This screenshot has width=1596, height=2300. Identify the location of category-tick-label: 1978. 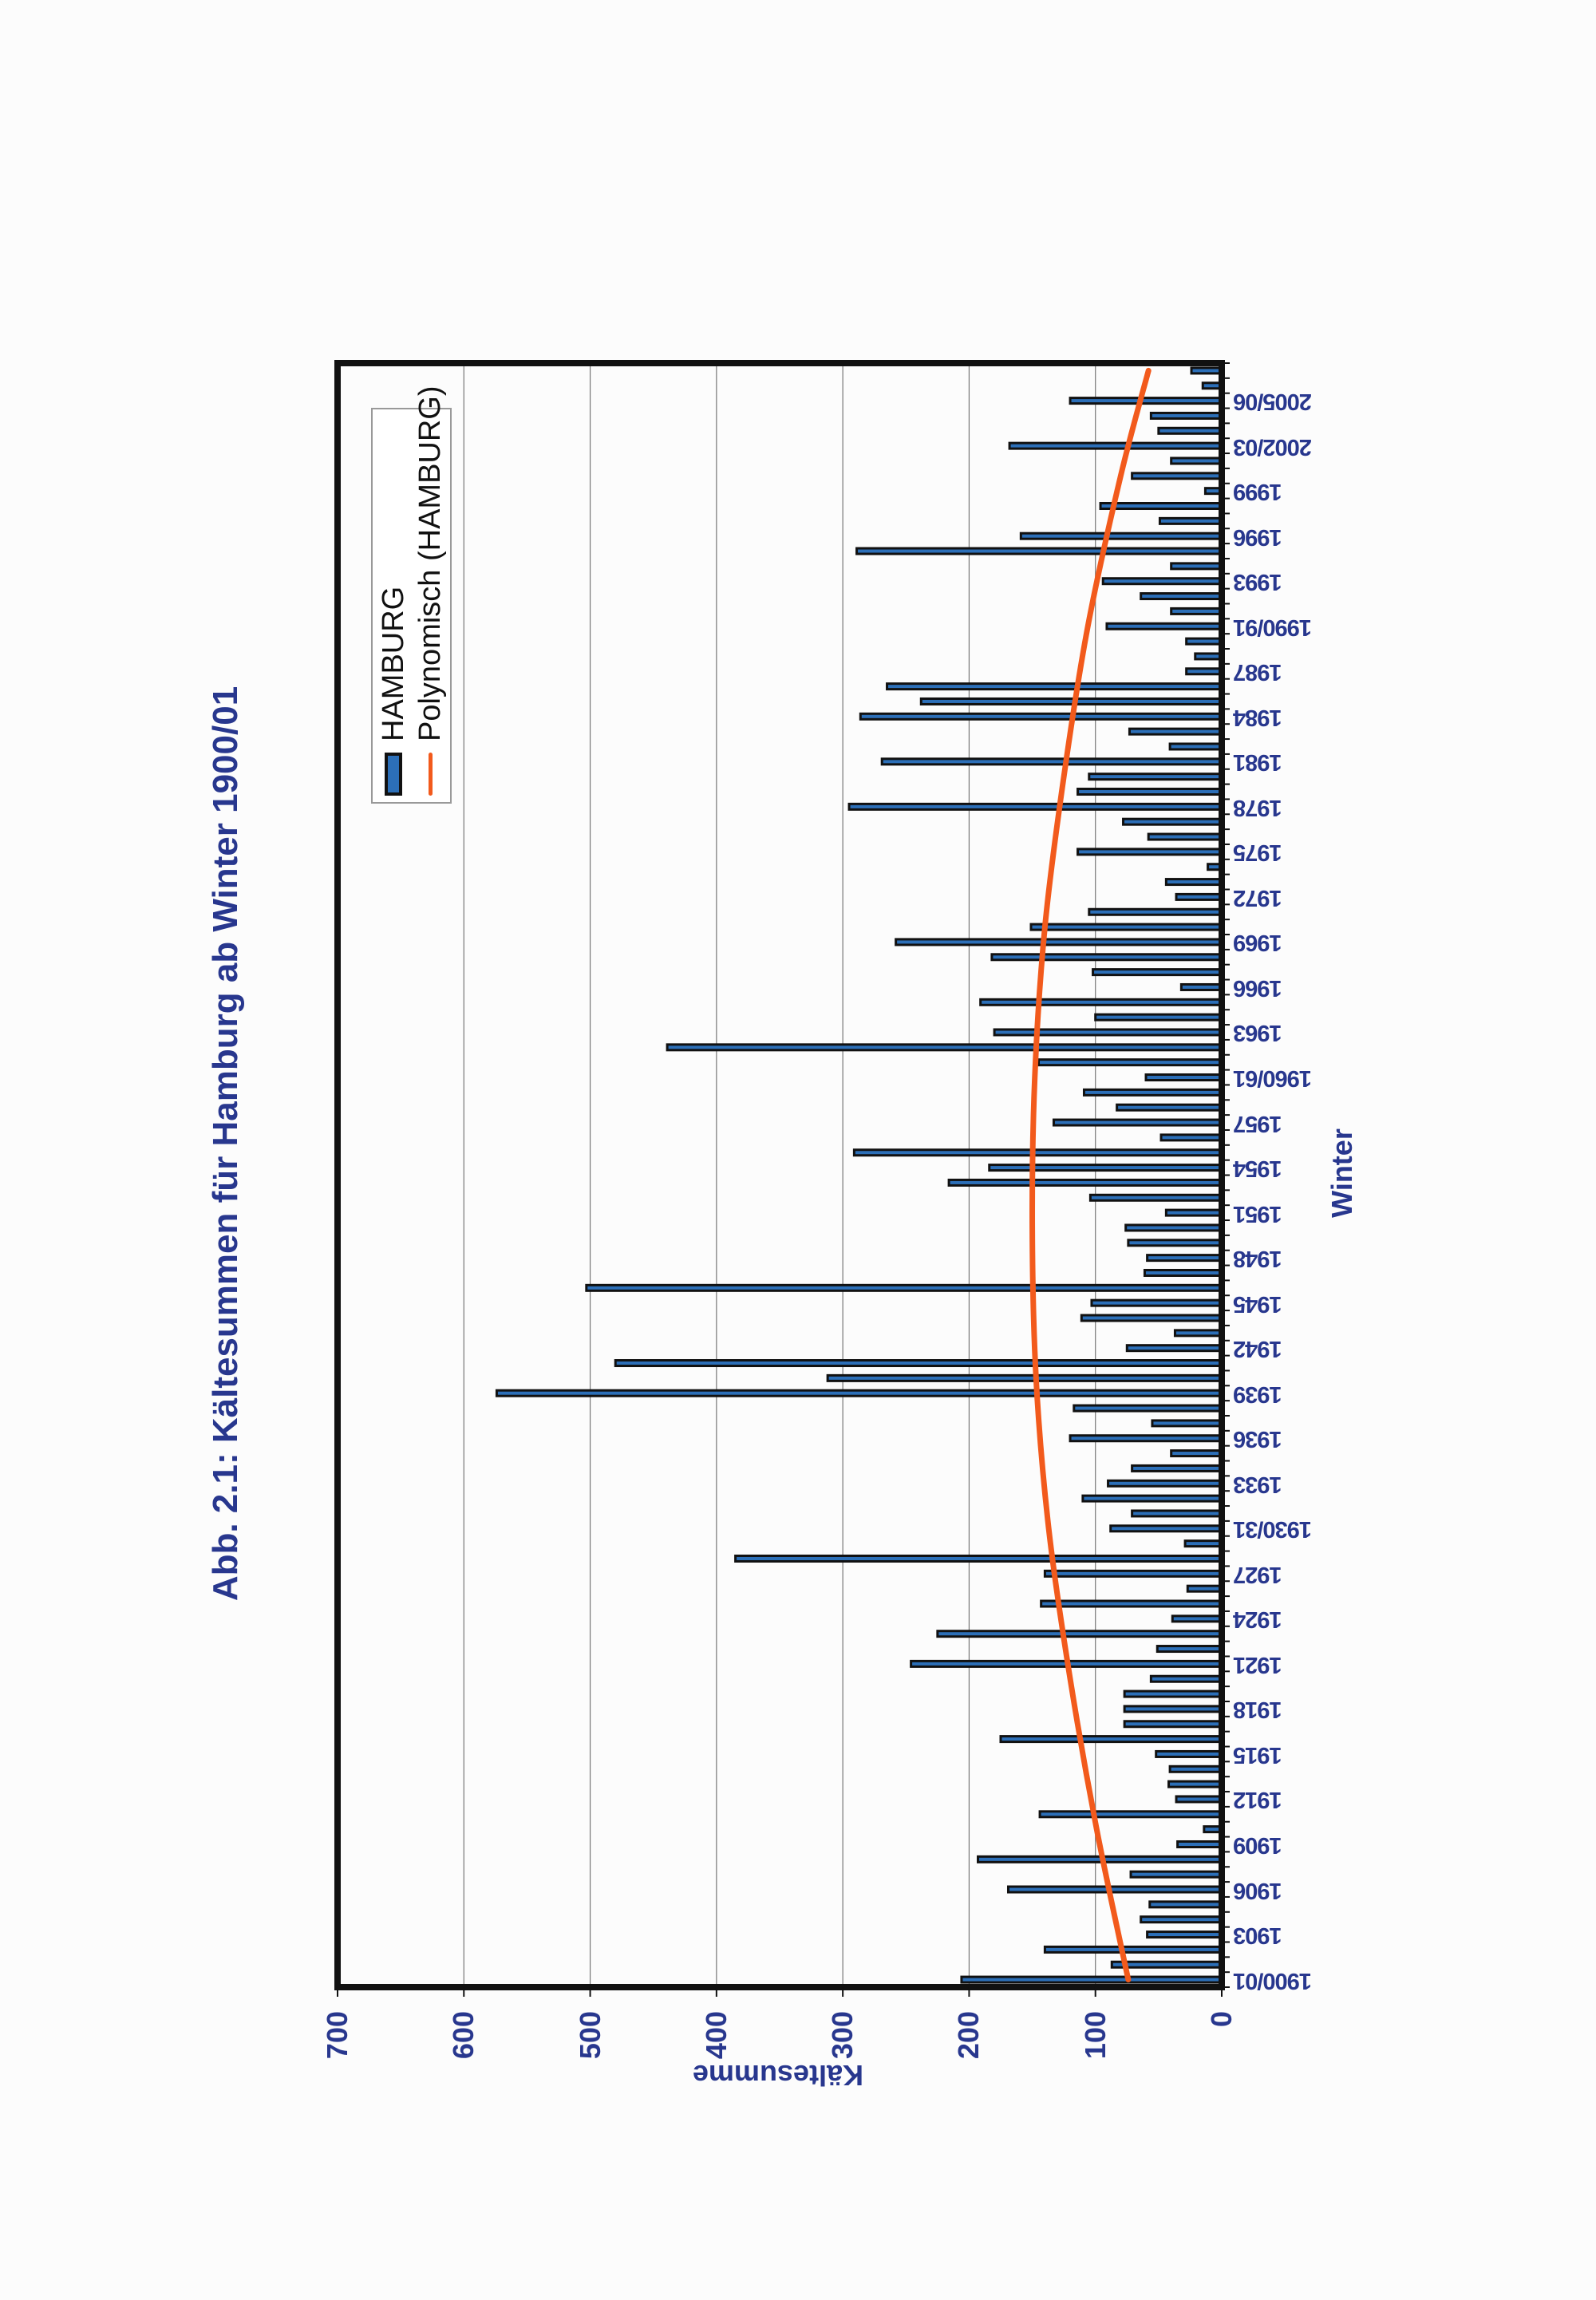
(1258, 807).